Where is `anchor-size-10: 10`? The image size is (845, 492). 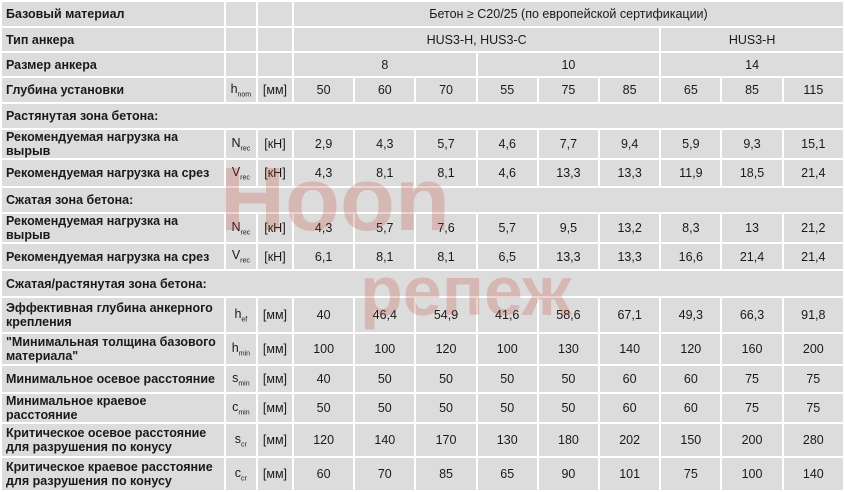
anchor-size-10: 10 is located at coordinates (568, 64).